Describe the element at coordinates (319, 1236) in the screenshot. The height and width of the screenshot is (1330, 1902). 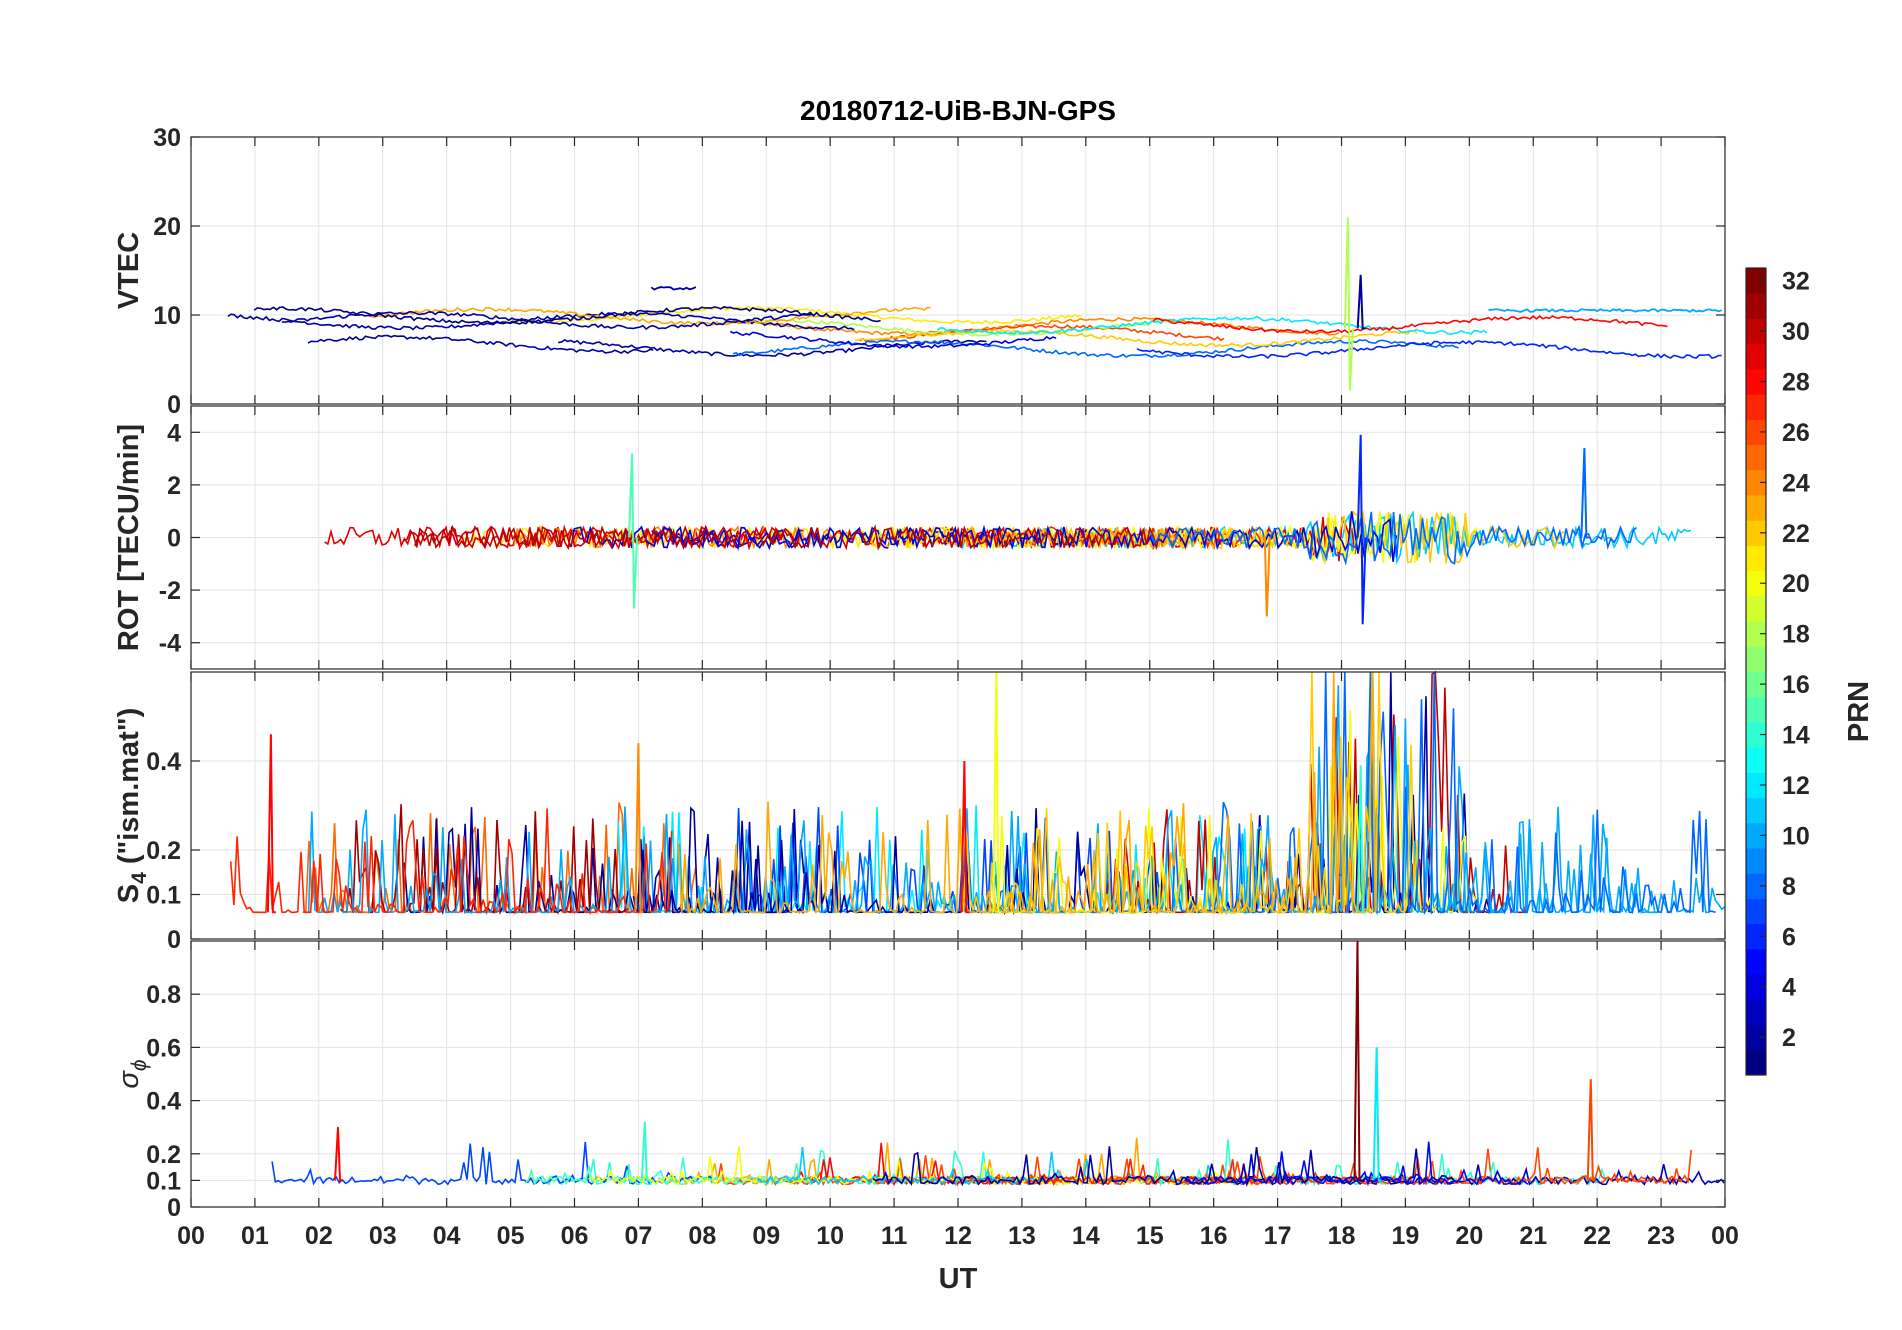
I see `x-tick-label: 02` at that location.